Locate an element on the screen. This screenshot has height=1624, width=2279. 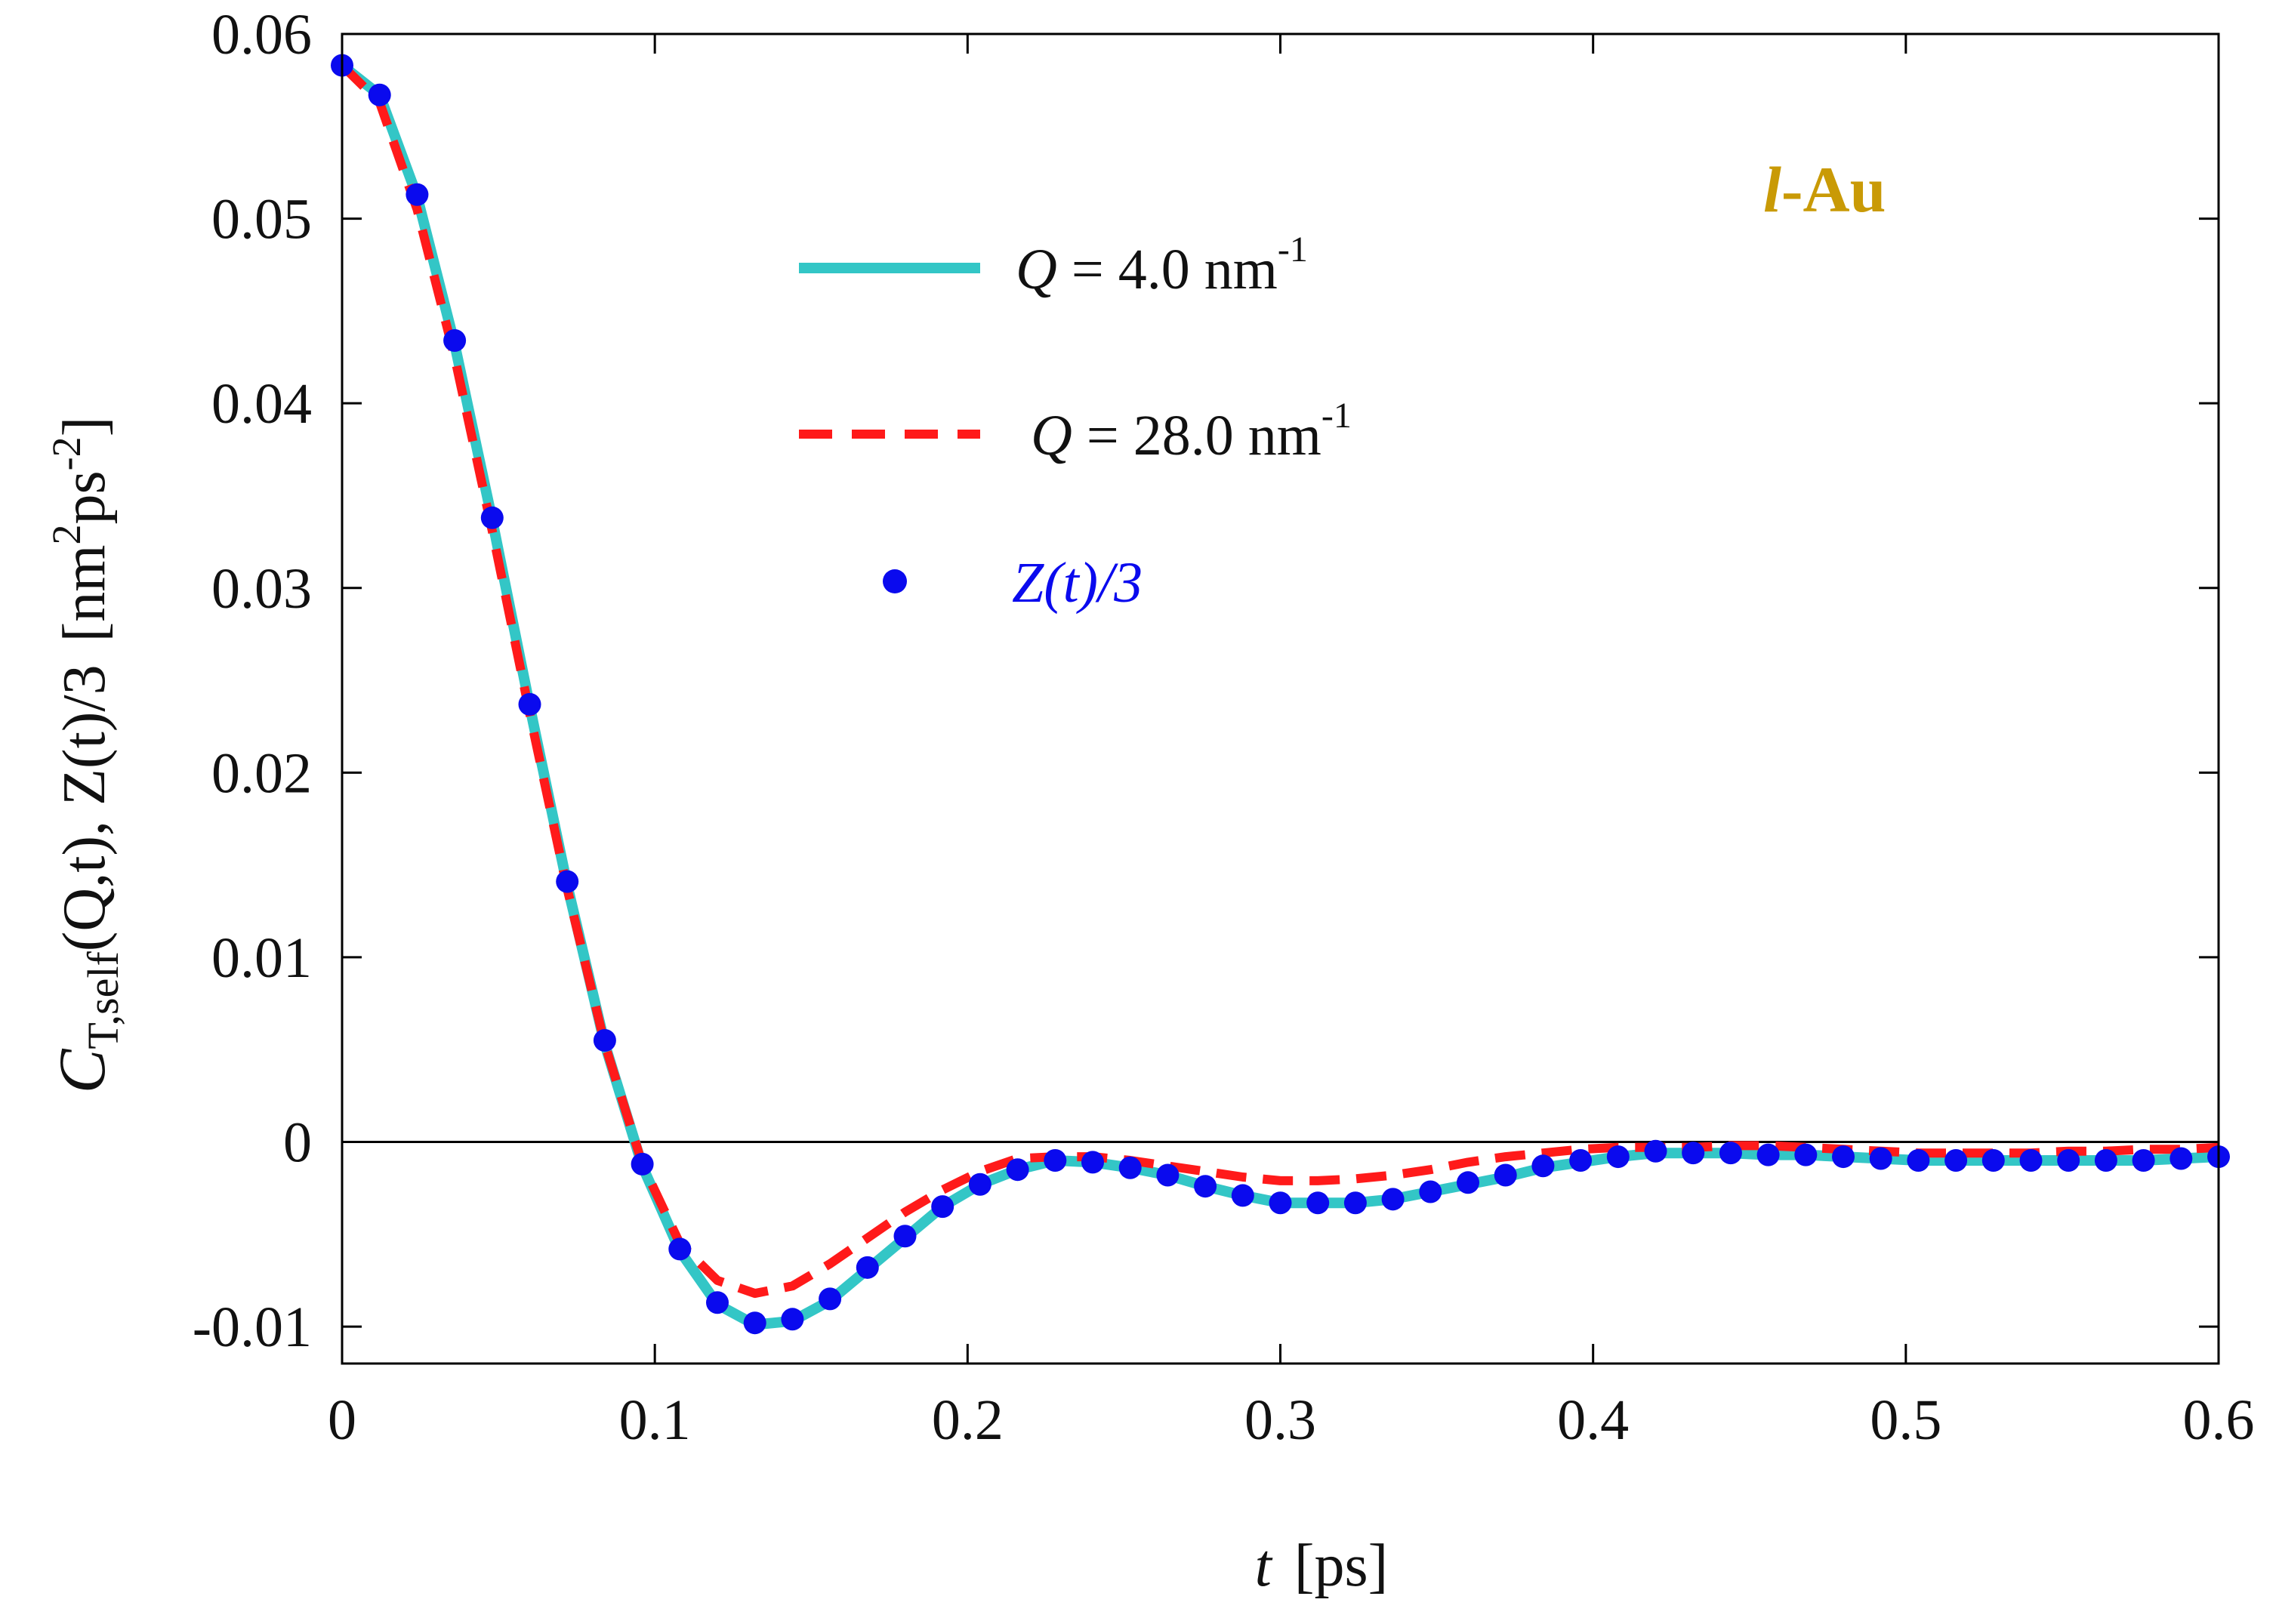
y-axis-unit-mid: ps is located at coordinates (85, 497).